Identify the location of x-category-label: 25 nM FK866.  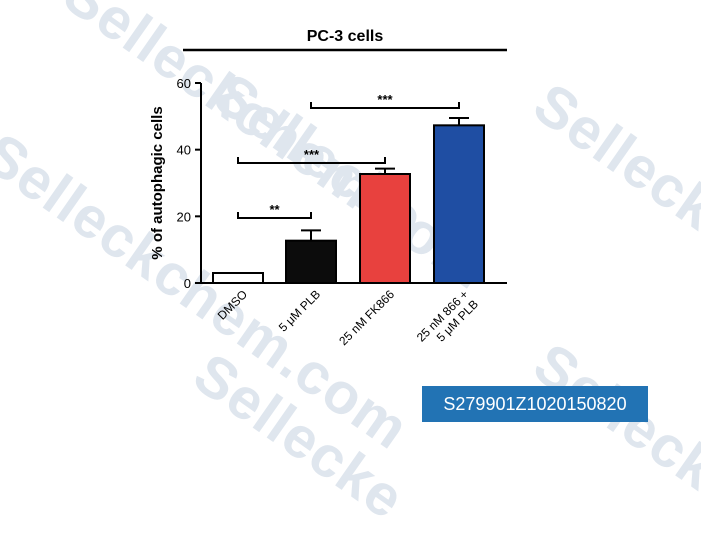
(366, 317).